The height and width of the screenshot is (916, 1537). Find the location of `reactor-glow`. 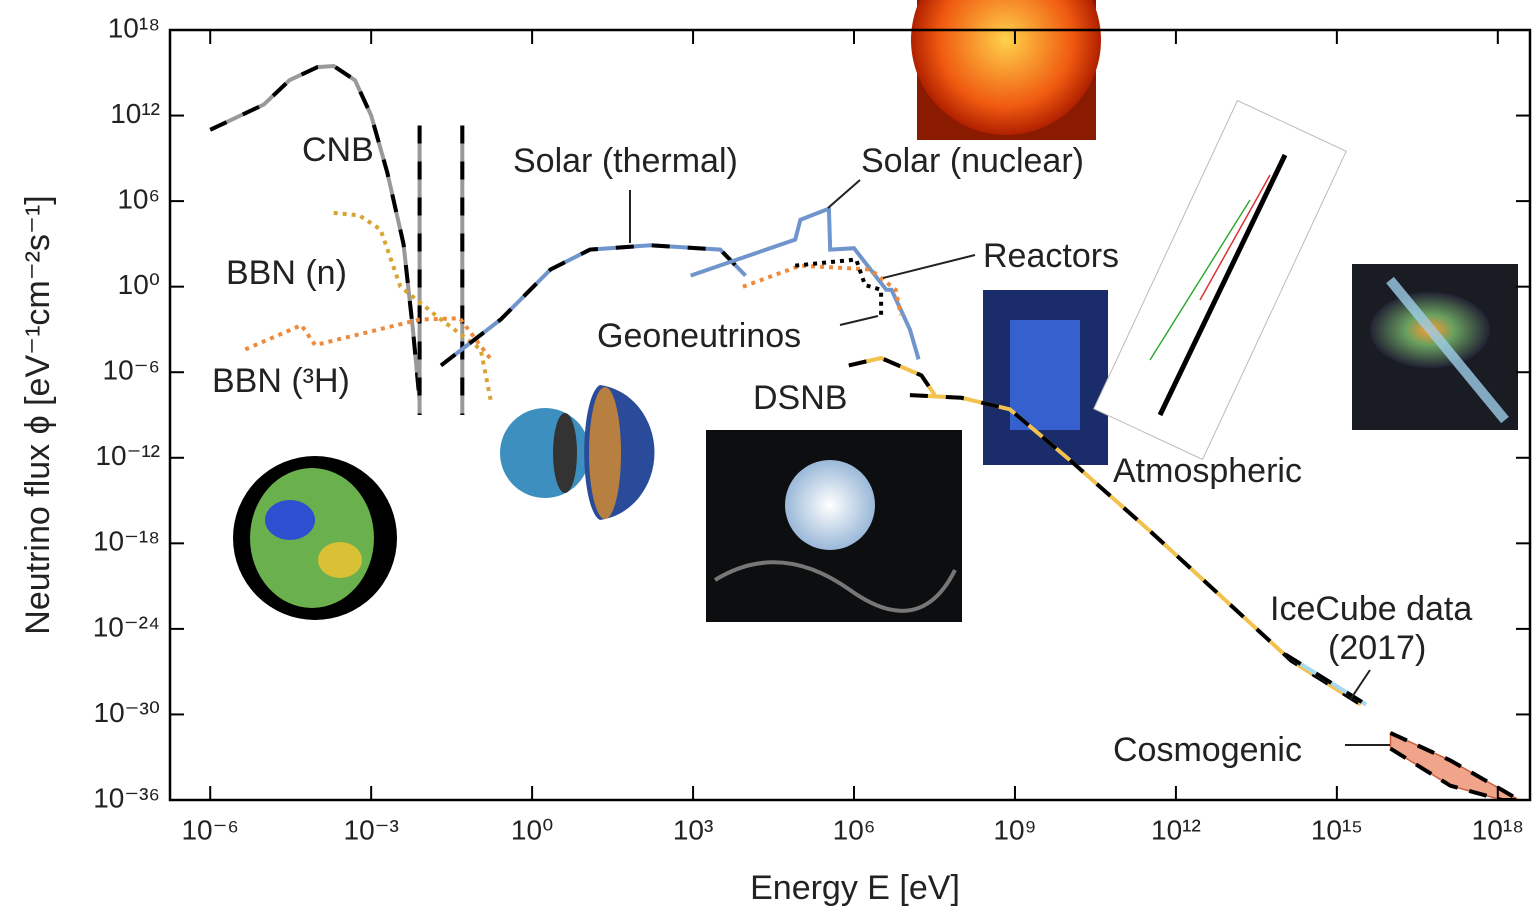

reactor-glow is located at coordinates (1045, 375).